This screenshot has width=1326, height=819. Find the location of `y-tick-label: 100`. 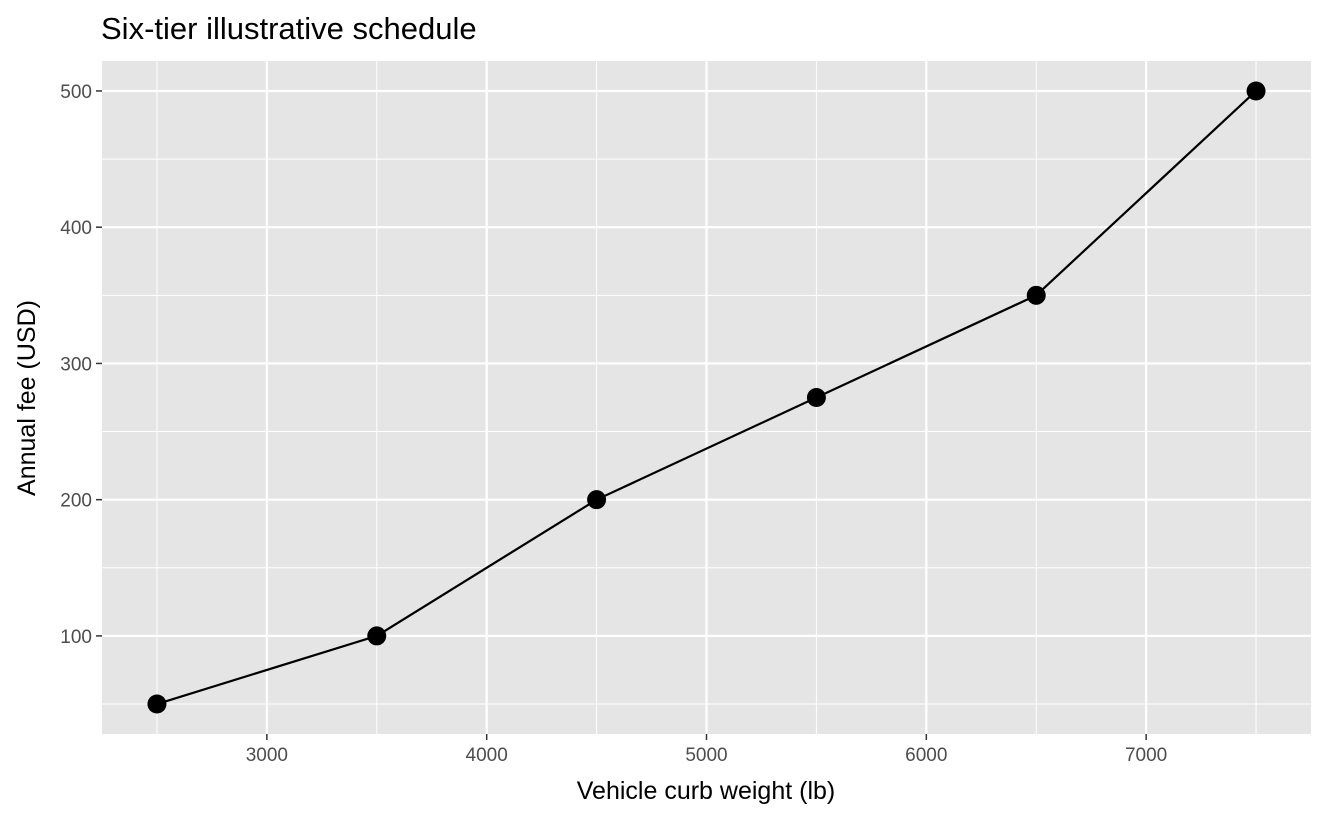

y-tick-label: 100 is located at coordinates (76, 637).